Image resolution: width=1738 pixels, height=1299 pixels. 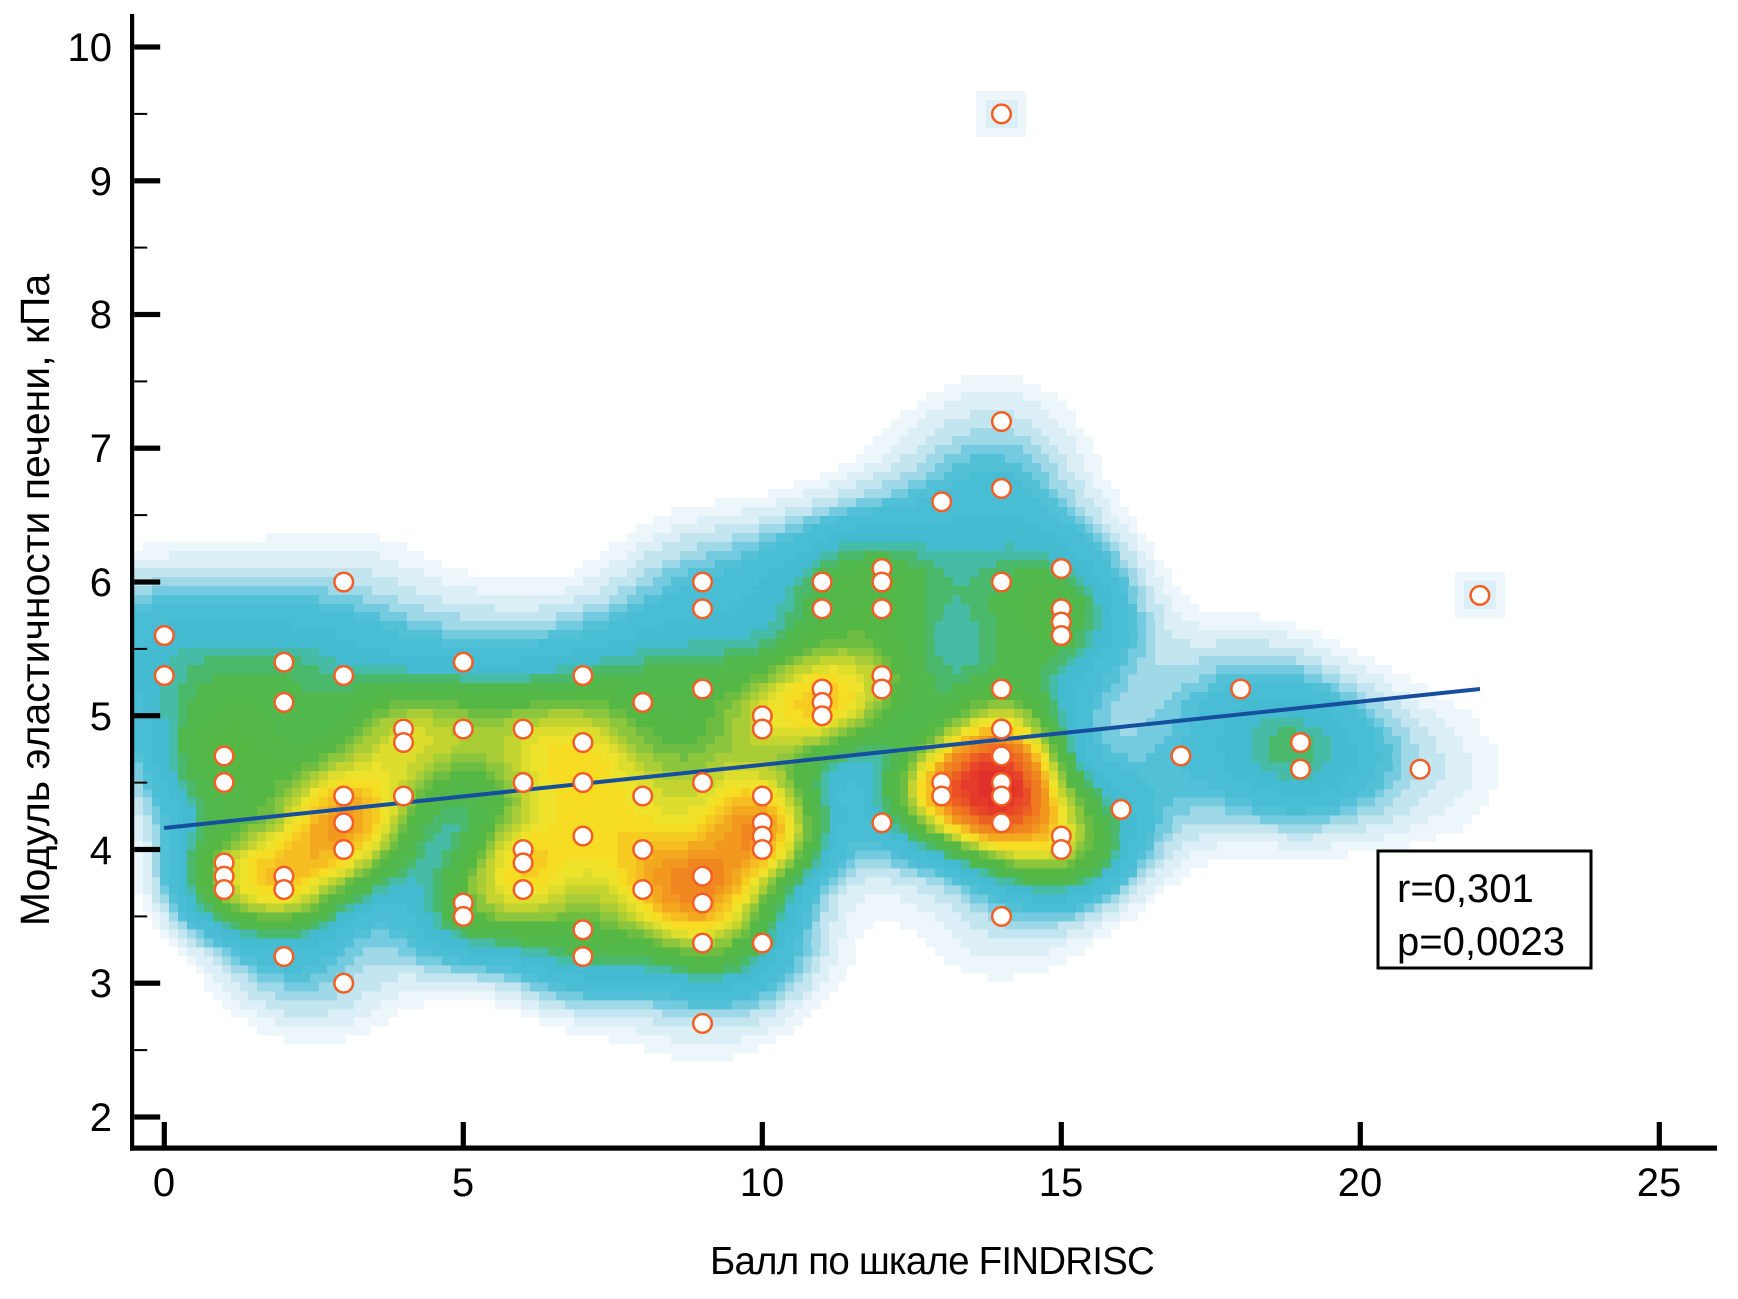 What do you see at coordinates (1360, 1183) in the screenshot?
I see `svg-text: 20` at bounding box center [1360, 1183].